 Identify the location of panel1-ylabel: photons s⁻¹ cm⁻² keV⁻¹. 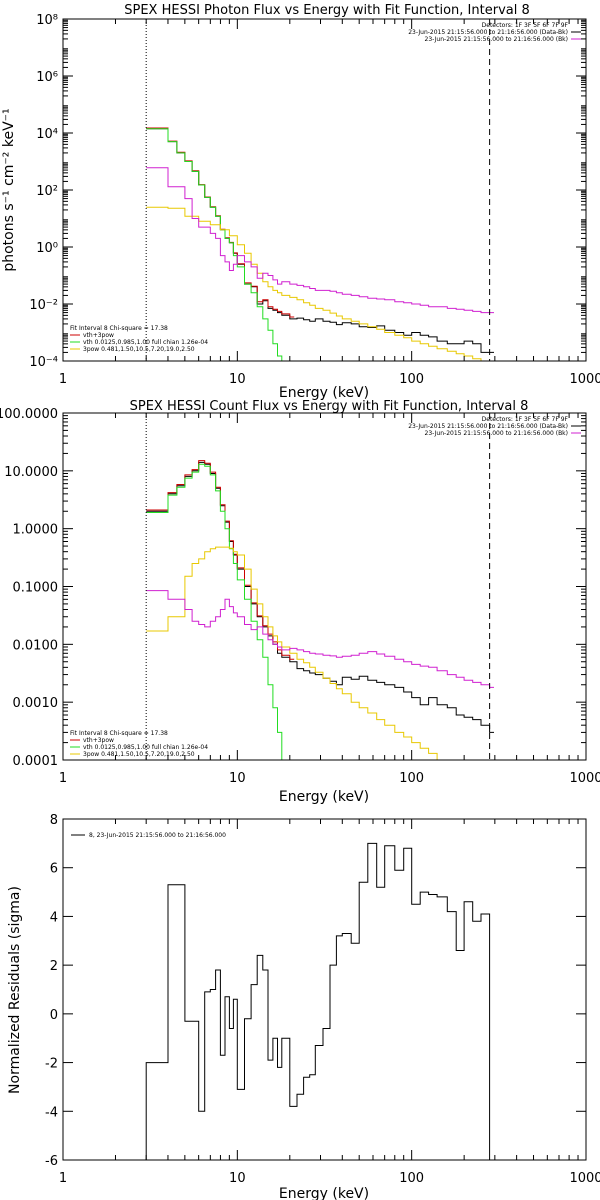
(9, 189).